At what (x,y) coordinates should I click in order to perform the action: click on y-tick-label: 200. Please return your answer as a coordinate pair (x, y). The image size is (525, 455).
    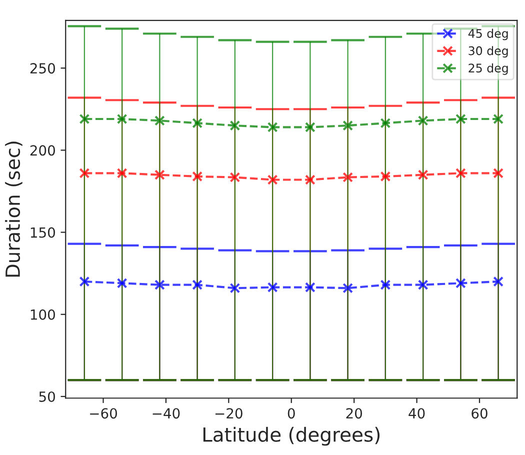
    Looking at the image, I should click on (42, 150).